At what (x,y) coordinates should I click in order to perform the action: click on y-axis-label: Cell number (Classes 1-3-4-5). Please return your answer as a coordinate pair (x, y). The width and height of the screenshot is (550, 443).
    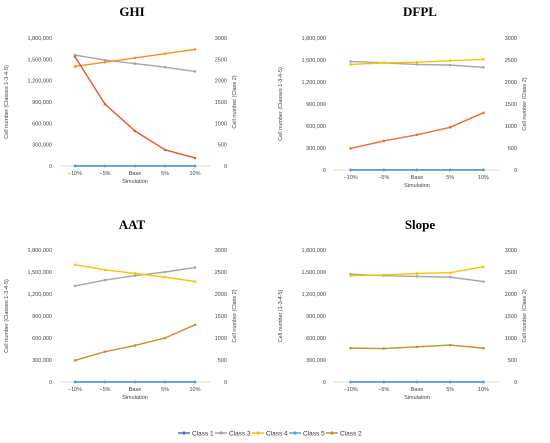
    Looking at the image, I should click on (7, 316).